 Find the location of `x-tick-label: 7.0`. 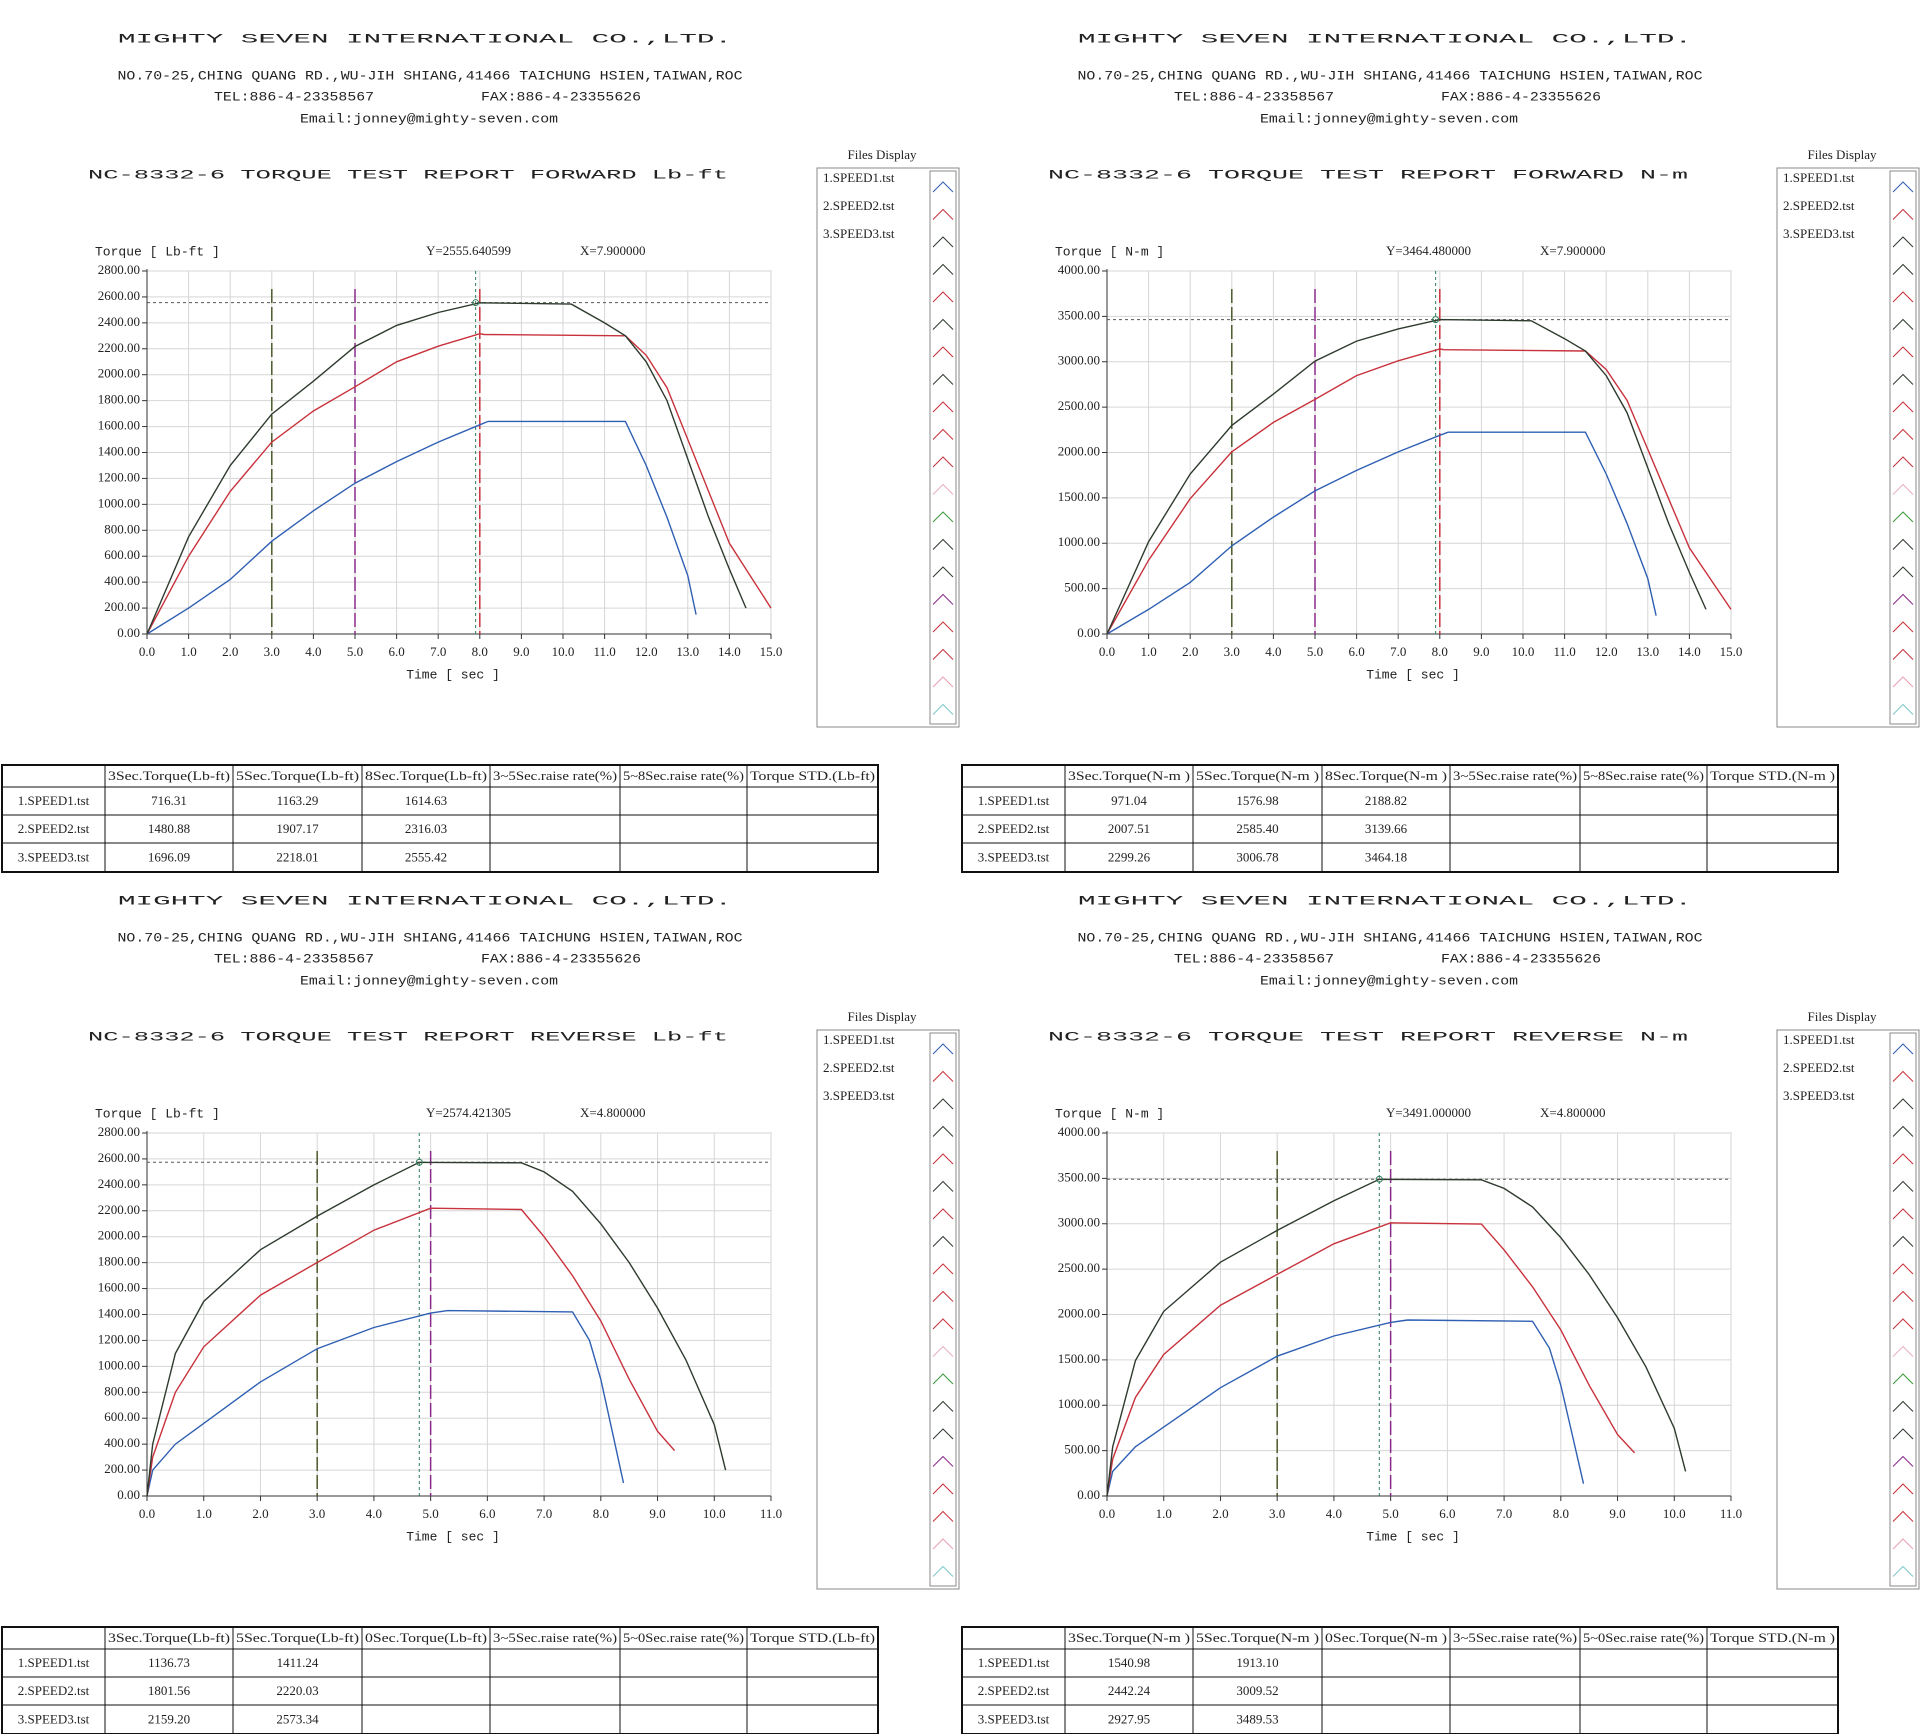

x-tick-label: 7.0 is located at coordinates (438, 651).